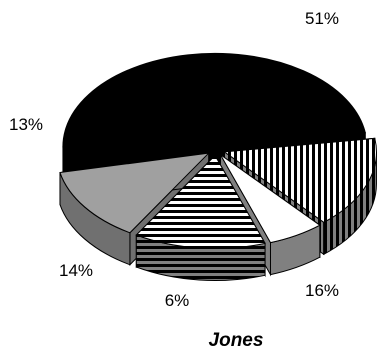 This screenshot has height=354, width=378. I want to click on slice-data-label: 16%, so click(322, 290).